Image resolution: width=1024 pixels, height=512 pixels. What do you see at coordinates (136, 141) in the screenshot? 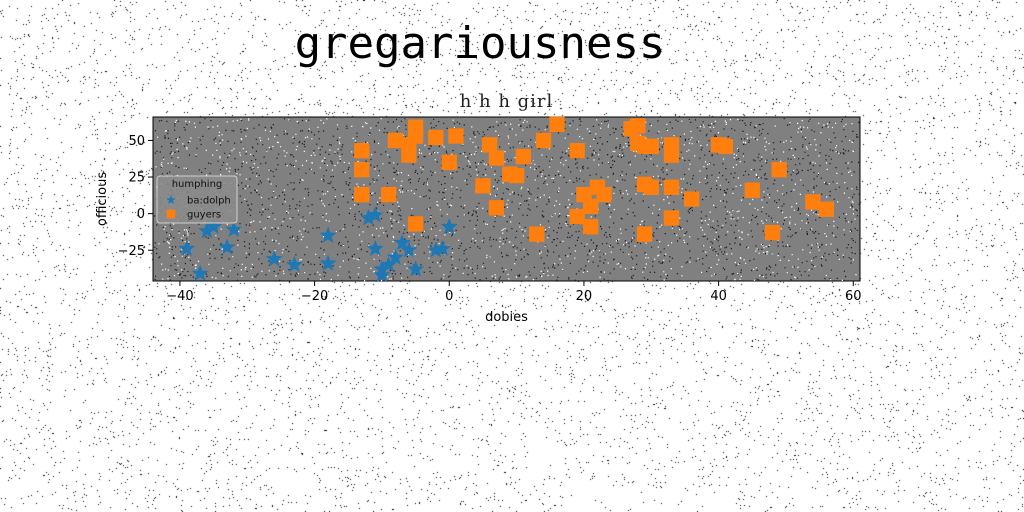
I see `y-tick-label: 50` at bounding box center [136, 141].